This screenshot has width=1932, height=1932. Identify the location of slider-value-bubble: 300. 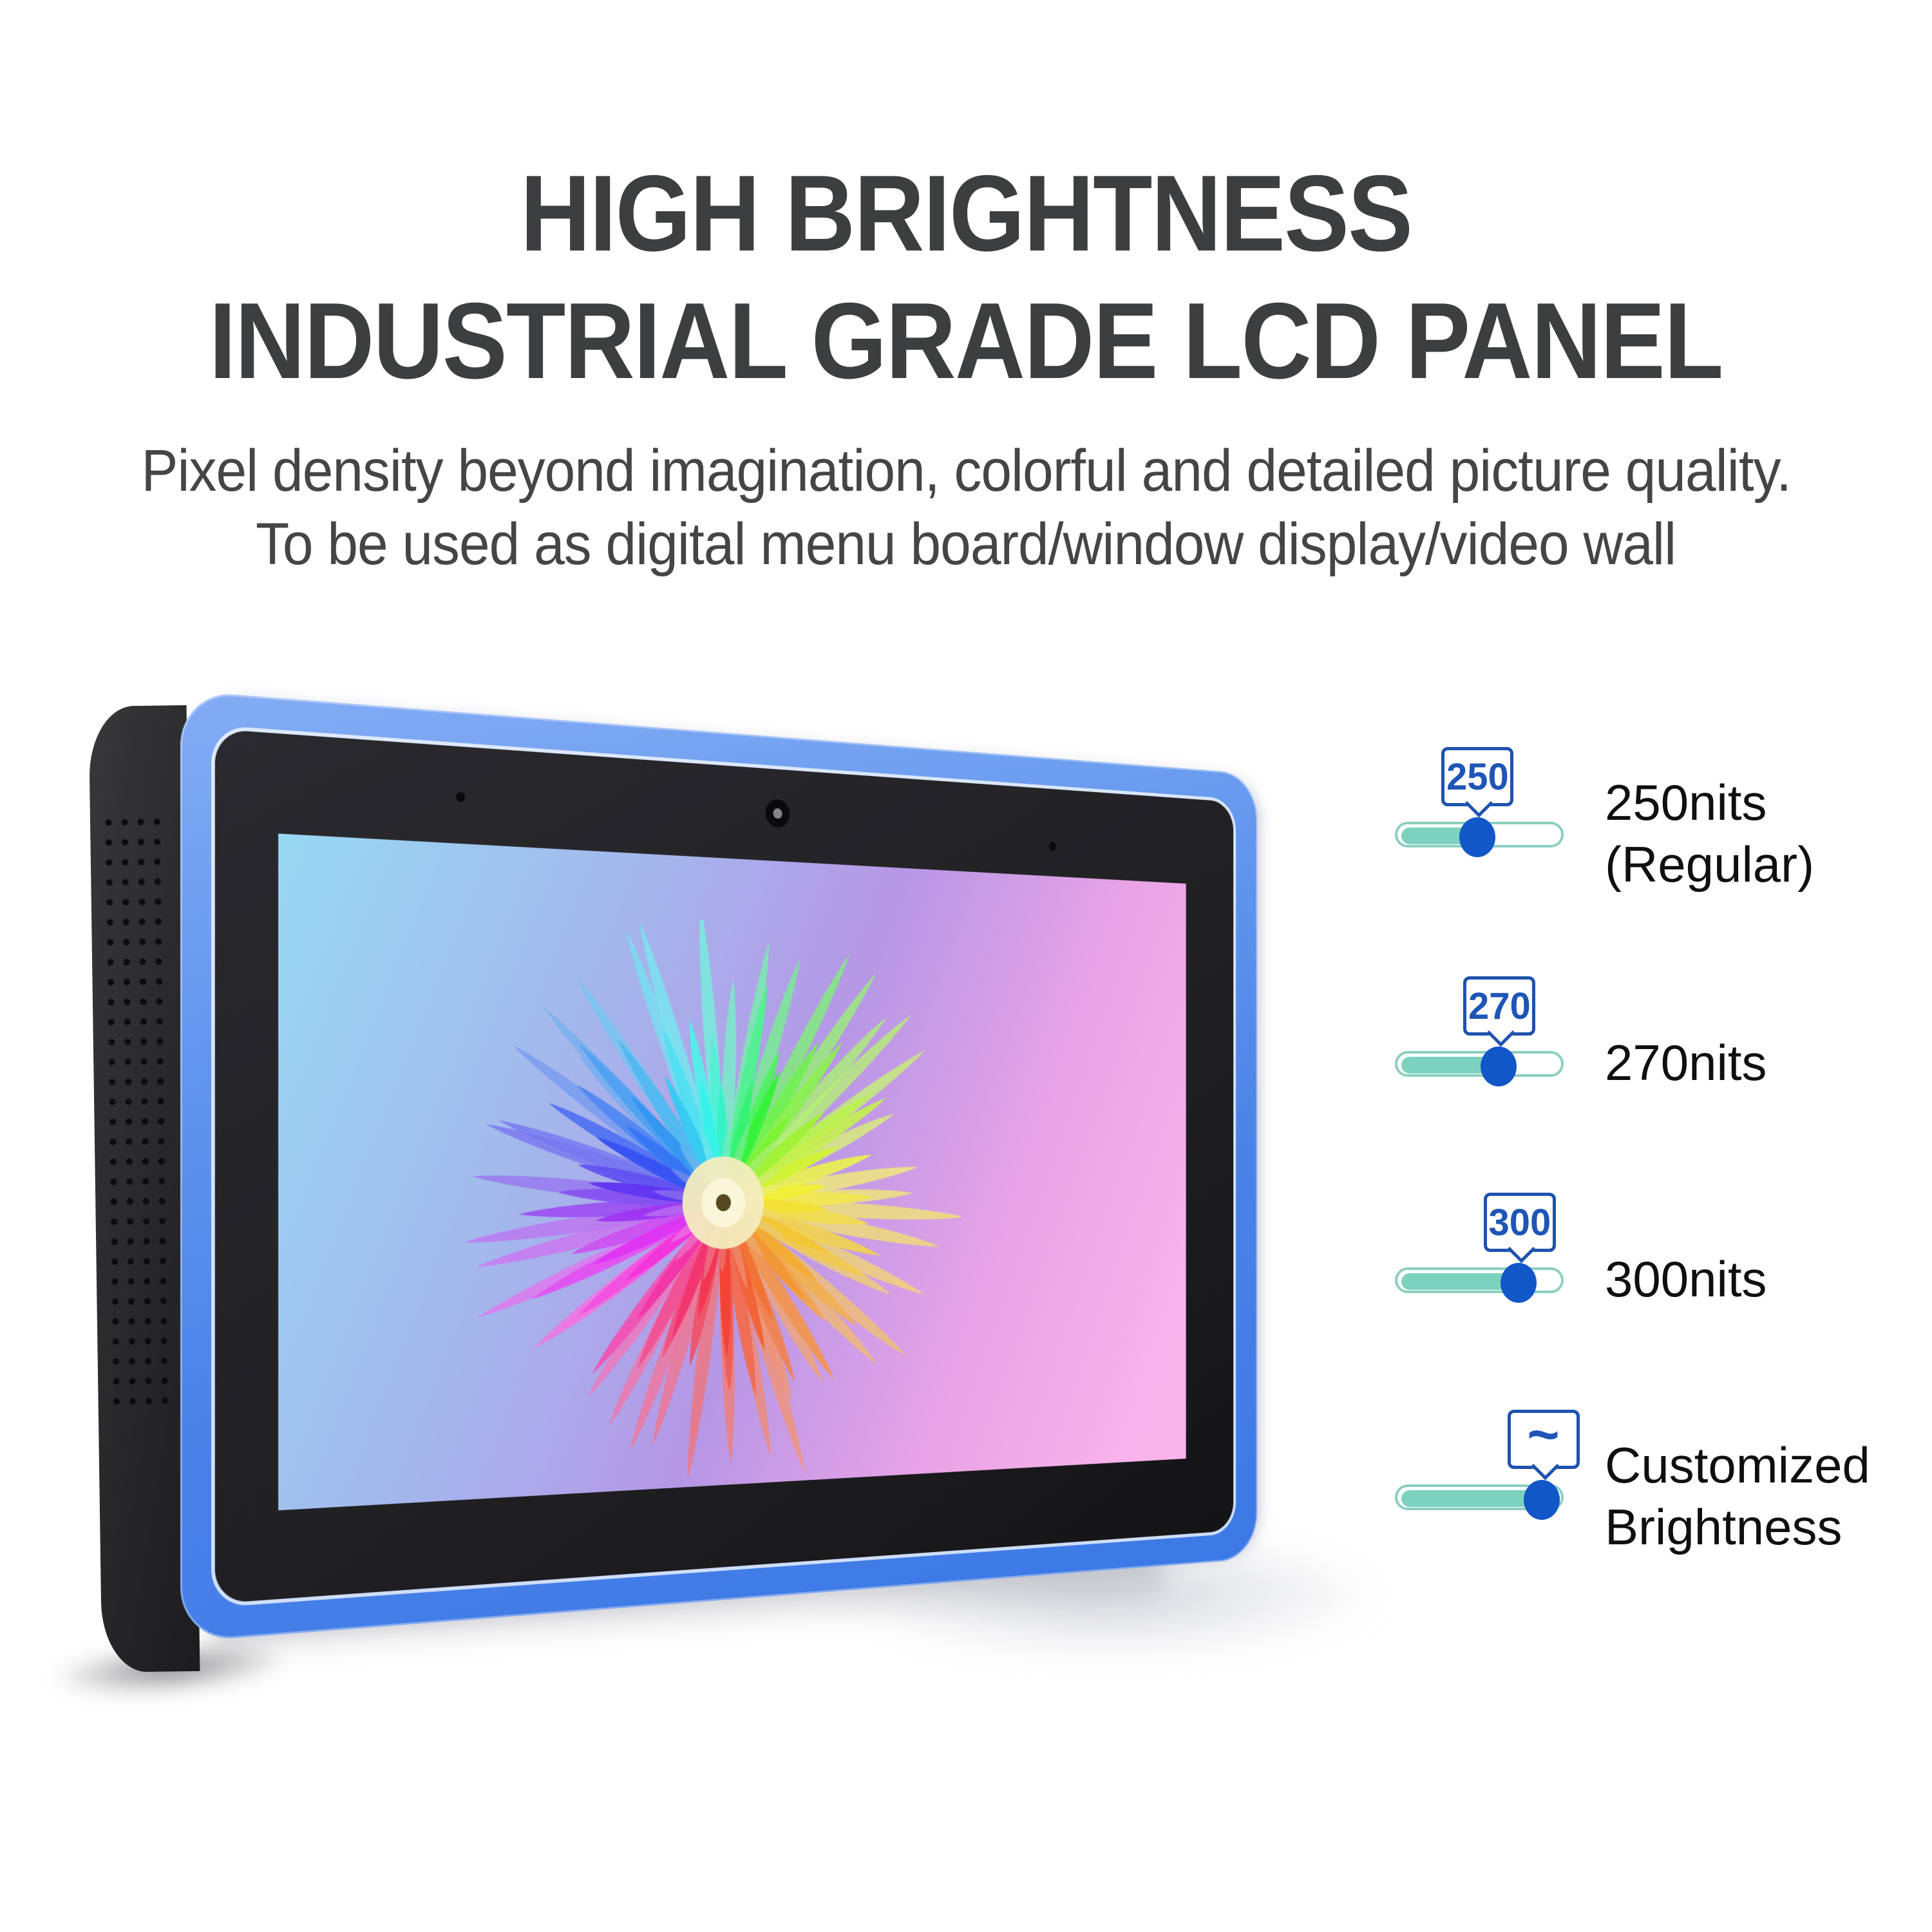
(1519, 1222).